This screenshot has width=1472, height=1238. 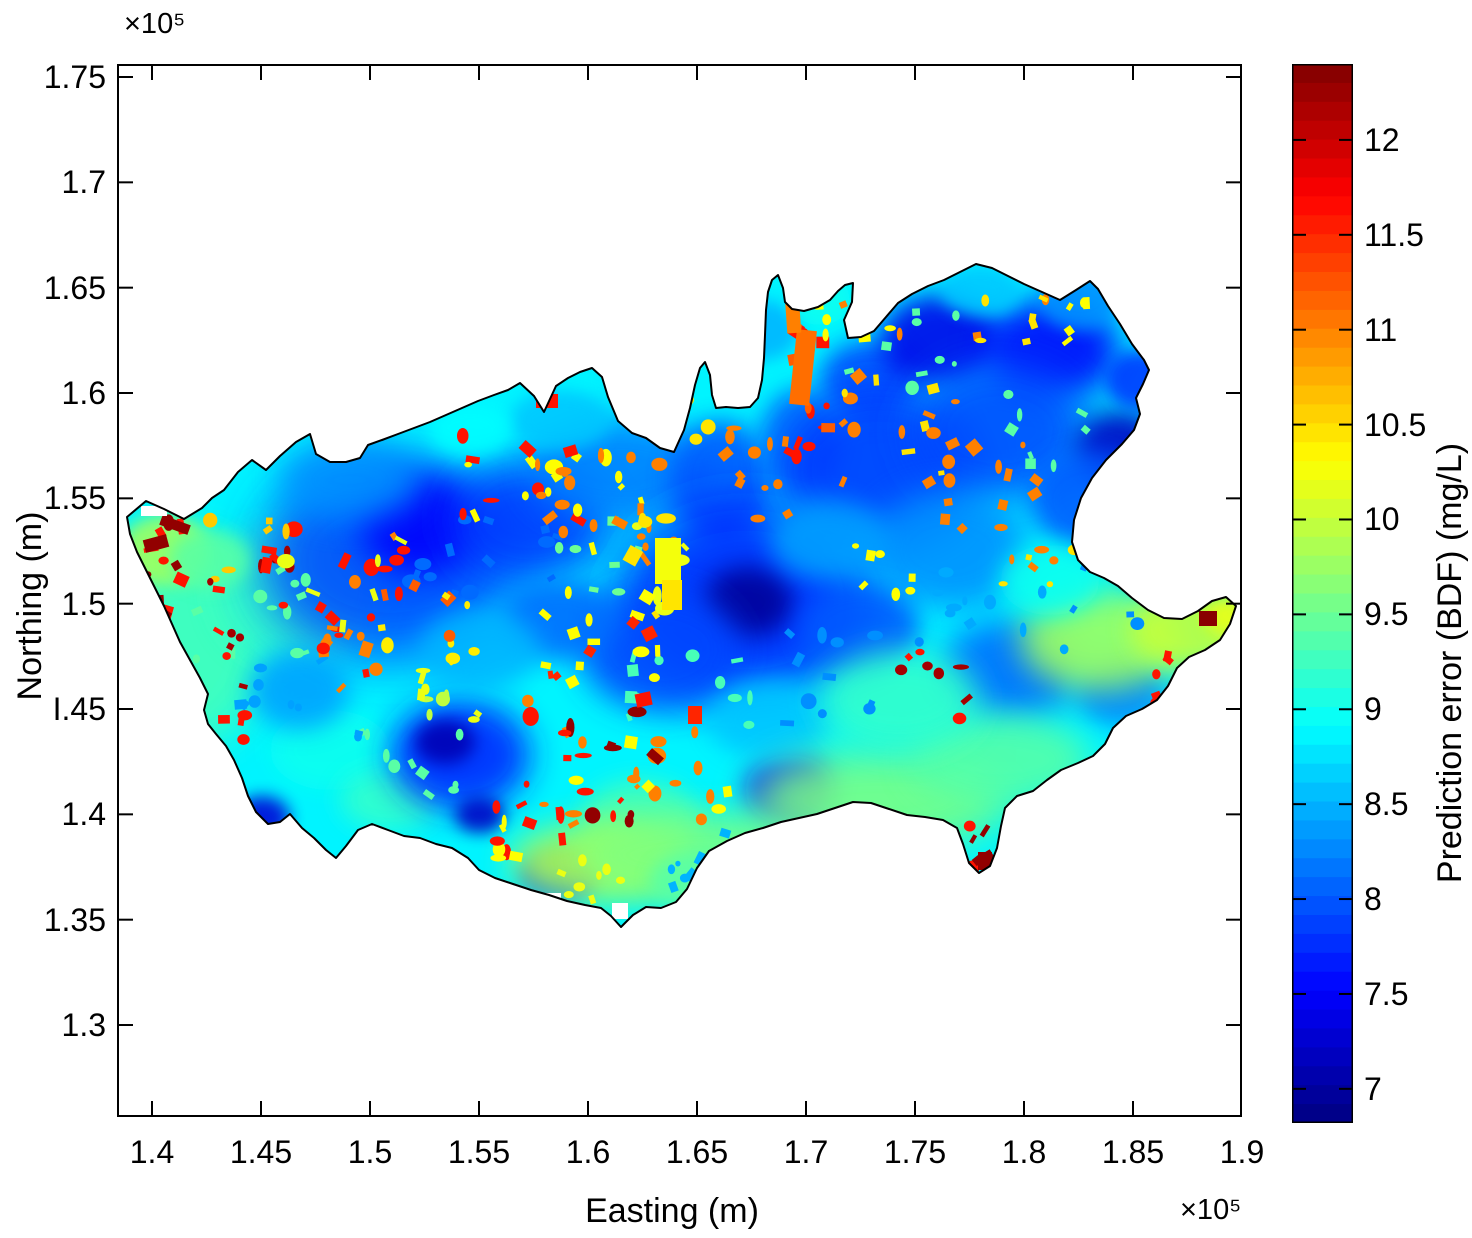 What do you see at coordinates (1322, 593) in the screenshot?
I see `colorbar` at bounding box center [1322, 593].